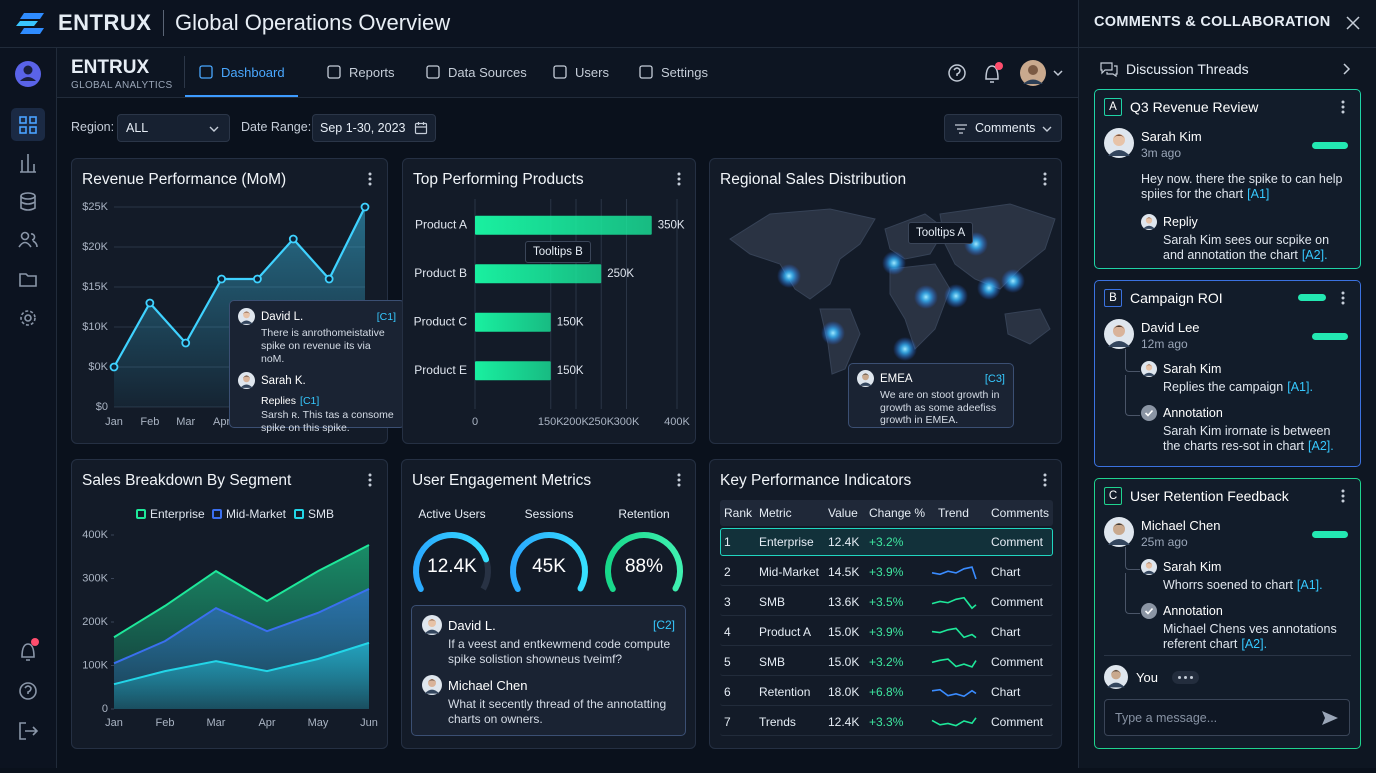 This screenshot has height=773, width=1376. What do you see at coordinates (1253, 387) in the screenshot?
I see `reply-text: Replies the campaign [A1].` at bounding box center [1253, 387].